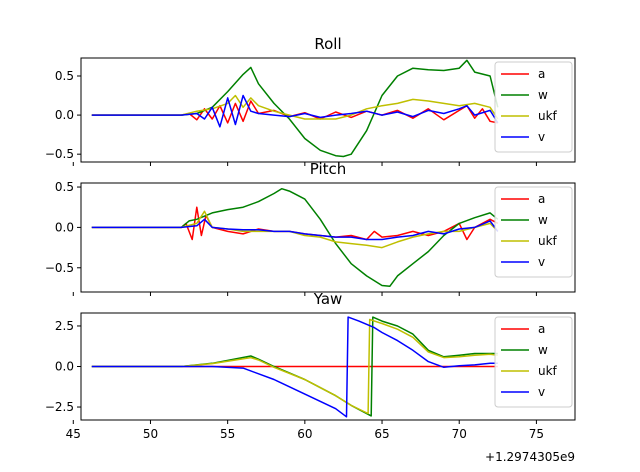 This screenshot has height=472, width=640. What do you see at coordinates (227, 434) in the screenshot?
I see `x-tick-label: 55` at bounding box center [227, 434].